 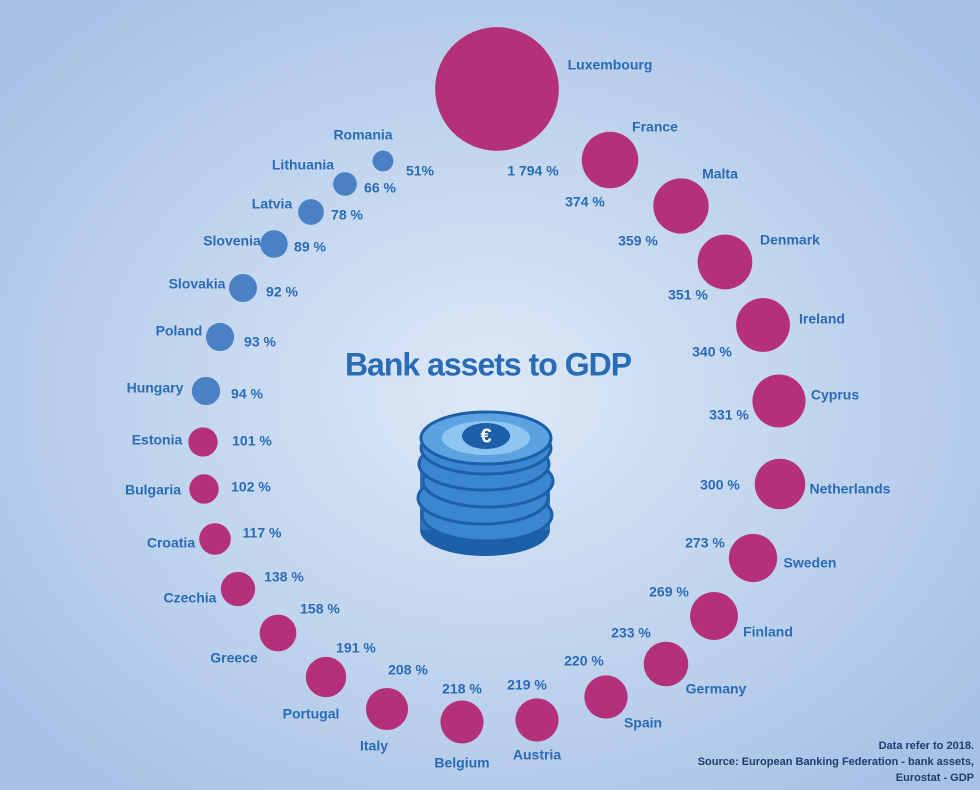 What do you see at coordinates (850, 489) in the screenshot?
I see `country-label: Netherlands` at bounding box center [850, 489].